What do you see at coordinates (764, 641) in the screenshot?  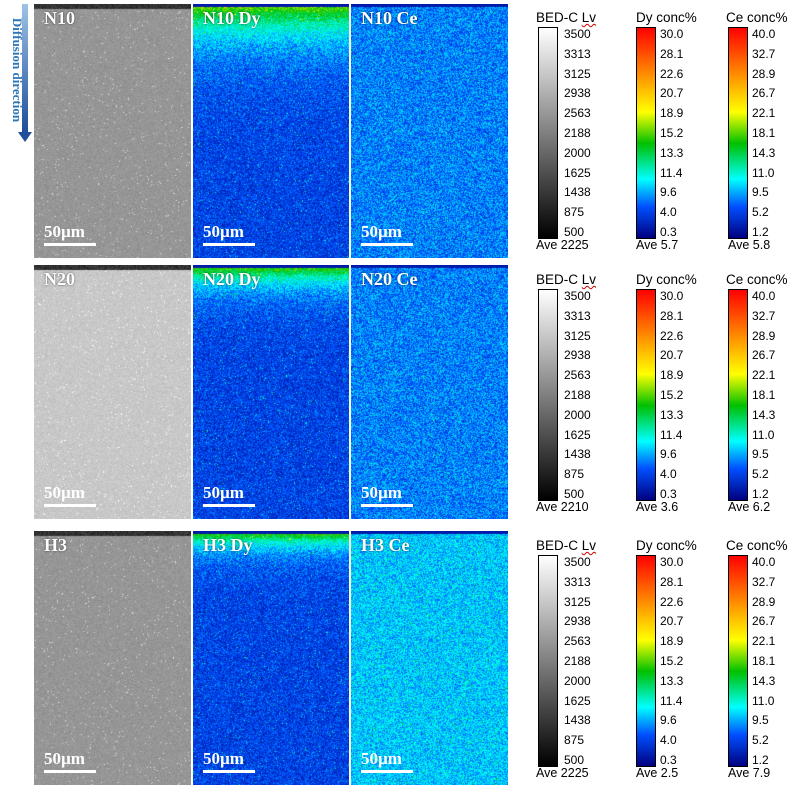 I see `colorbar-tick-label: 22.1` at bounding box center [764, 641].